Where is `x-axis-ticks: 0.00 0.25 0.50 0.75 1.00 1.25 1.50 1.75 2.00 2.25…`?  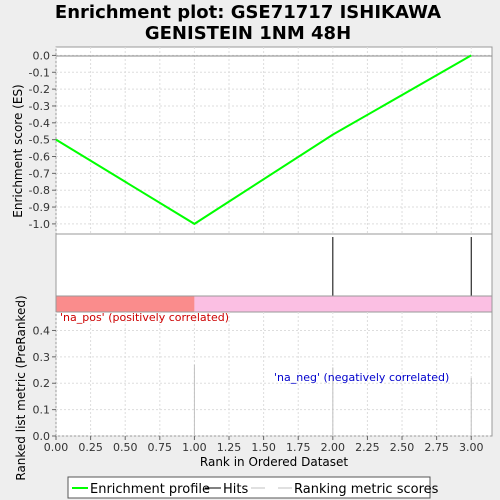 x-axis-ticks: 0.00 0.25 0.50 0.75 1.00 1.25 1.50 1.75 2.00 2.25… is located at coordinates (264, 445).